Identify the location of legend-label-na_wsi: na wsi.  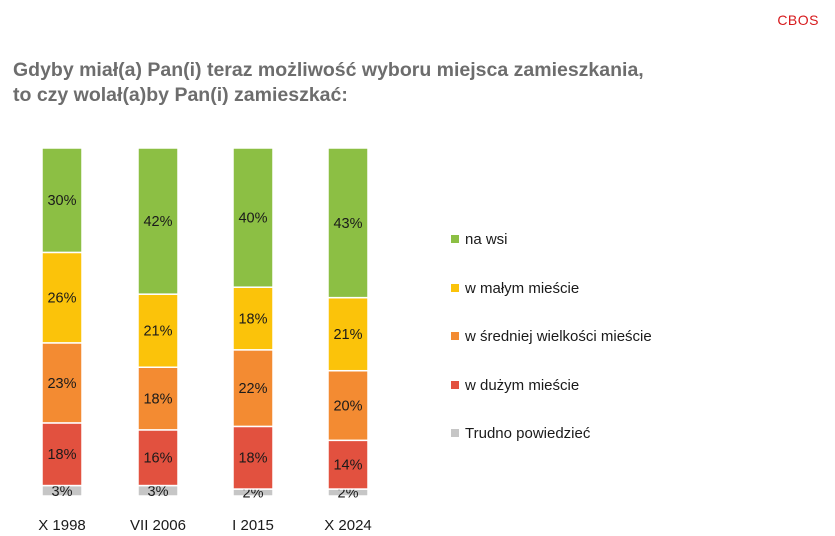
(486, 239).